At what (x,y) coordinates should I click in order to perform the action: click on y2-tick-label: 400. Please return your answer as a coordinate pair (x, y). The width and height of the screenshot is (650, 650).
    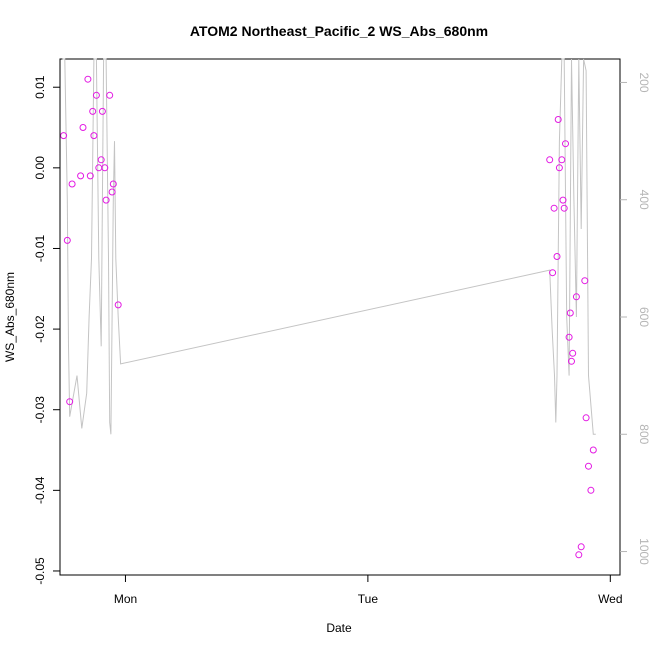
    Looking at the image, I should click on (643, 200).